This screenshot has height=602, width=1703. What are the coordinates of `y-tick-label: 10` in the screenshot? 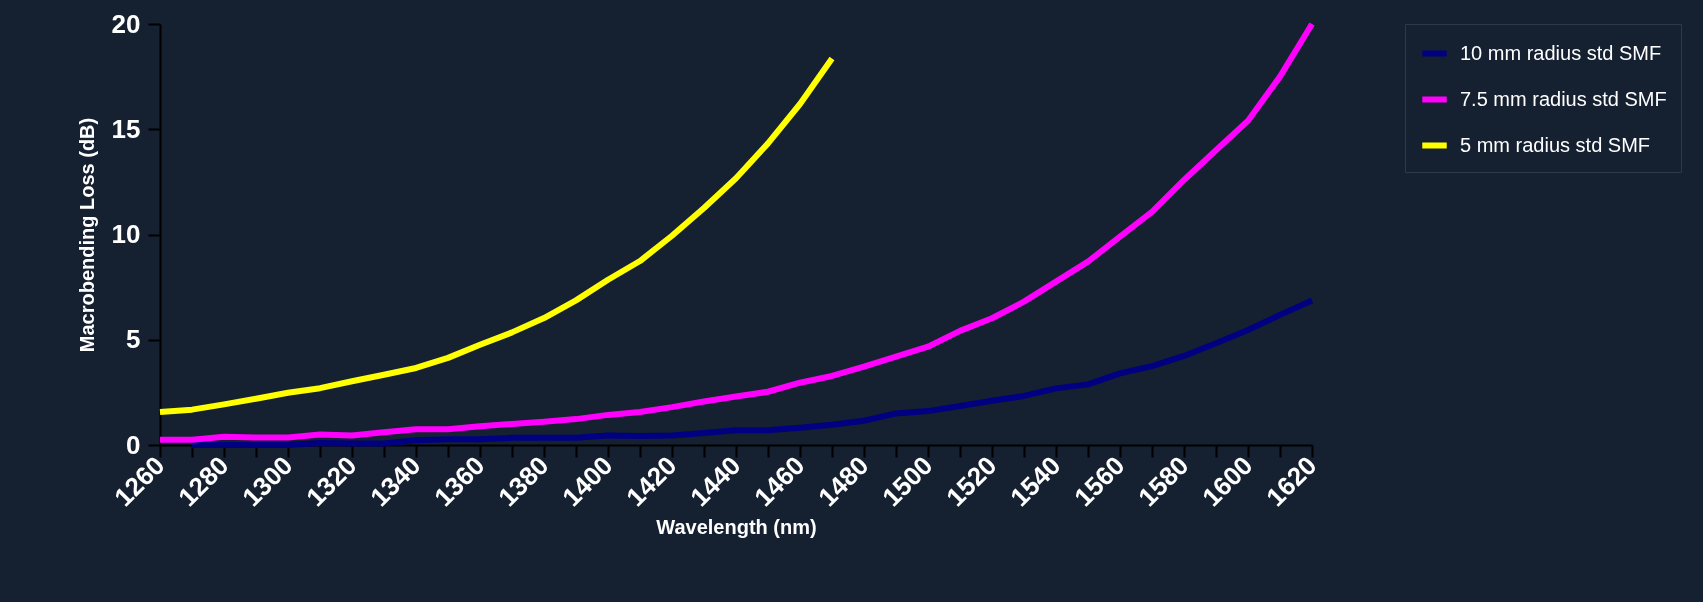 It's located at (126, 234).